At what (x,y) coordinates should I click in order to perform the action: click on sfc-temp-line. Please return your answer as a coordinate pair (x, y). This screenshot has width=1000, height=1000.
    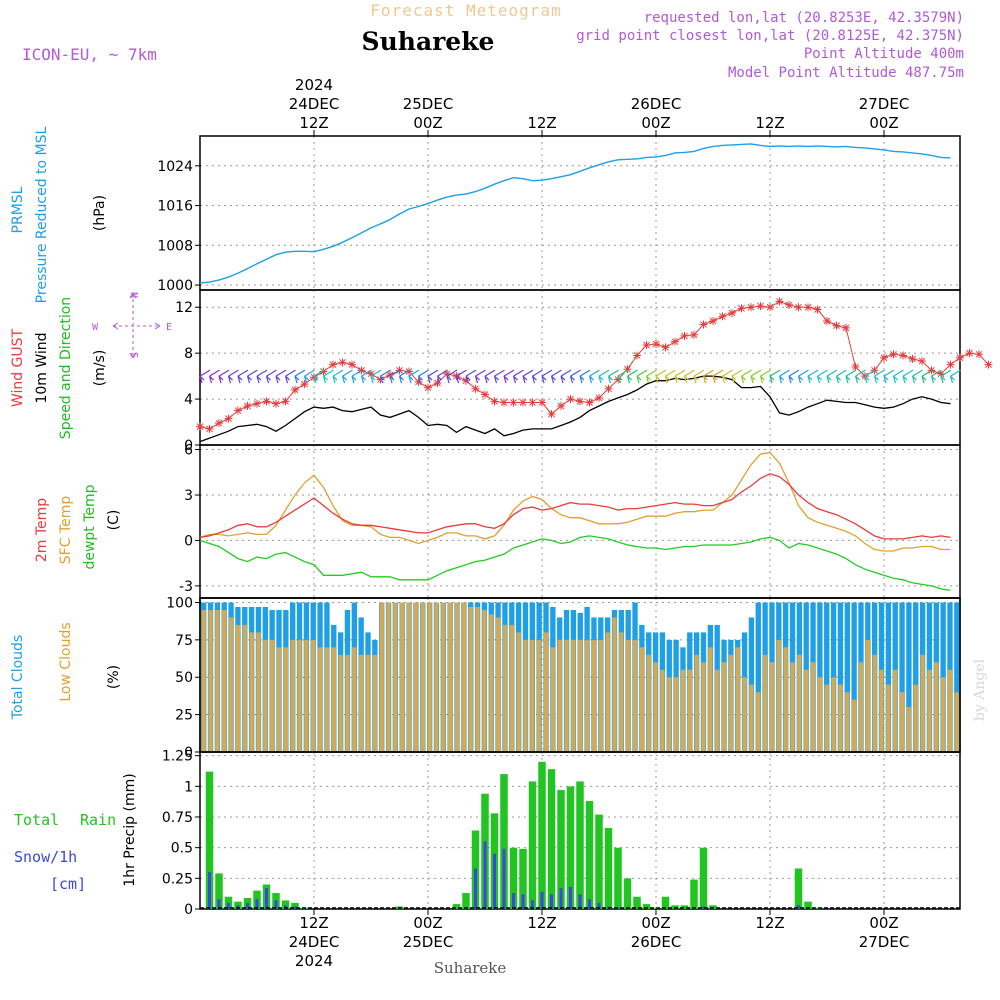
    Looking at the image, I should click on (575, 501).